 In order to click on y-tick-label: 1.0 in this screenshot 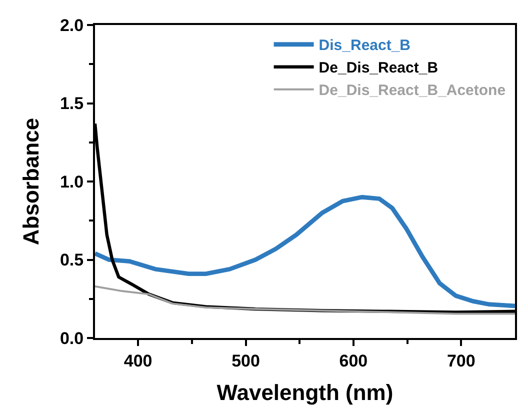, I will do `click(72, 182)`.